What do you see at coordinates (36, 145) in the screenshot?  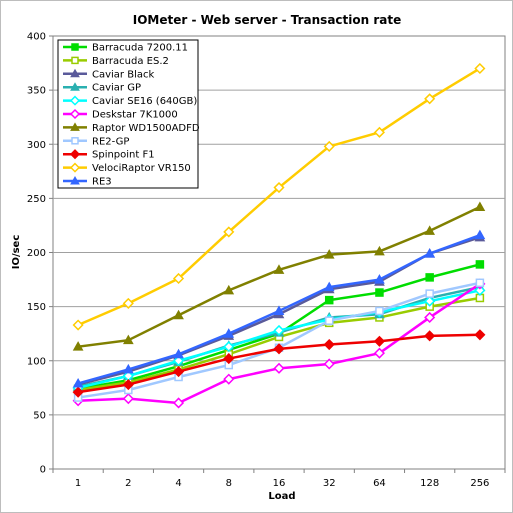 I see `y-tick-label: 300` at bounding box center [36, 145].